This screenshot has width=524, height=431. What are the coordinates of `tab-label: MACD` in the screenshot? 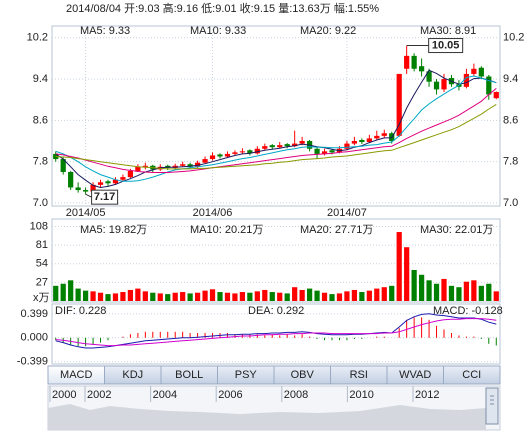 It's located at (76, 375).